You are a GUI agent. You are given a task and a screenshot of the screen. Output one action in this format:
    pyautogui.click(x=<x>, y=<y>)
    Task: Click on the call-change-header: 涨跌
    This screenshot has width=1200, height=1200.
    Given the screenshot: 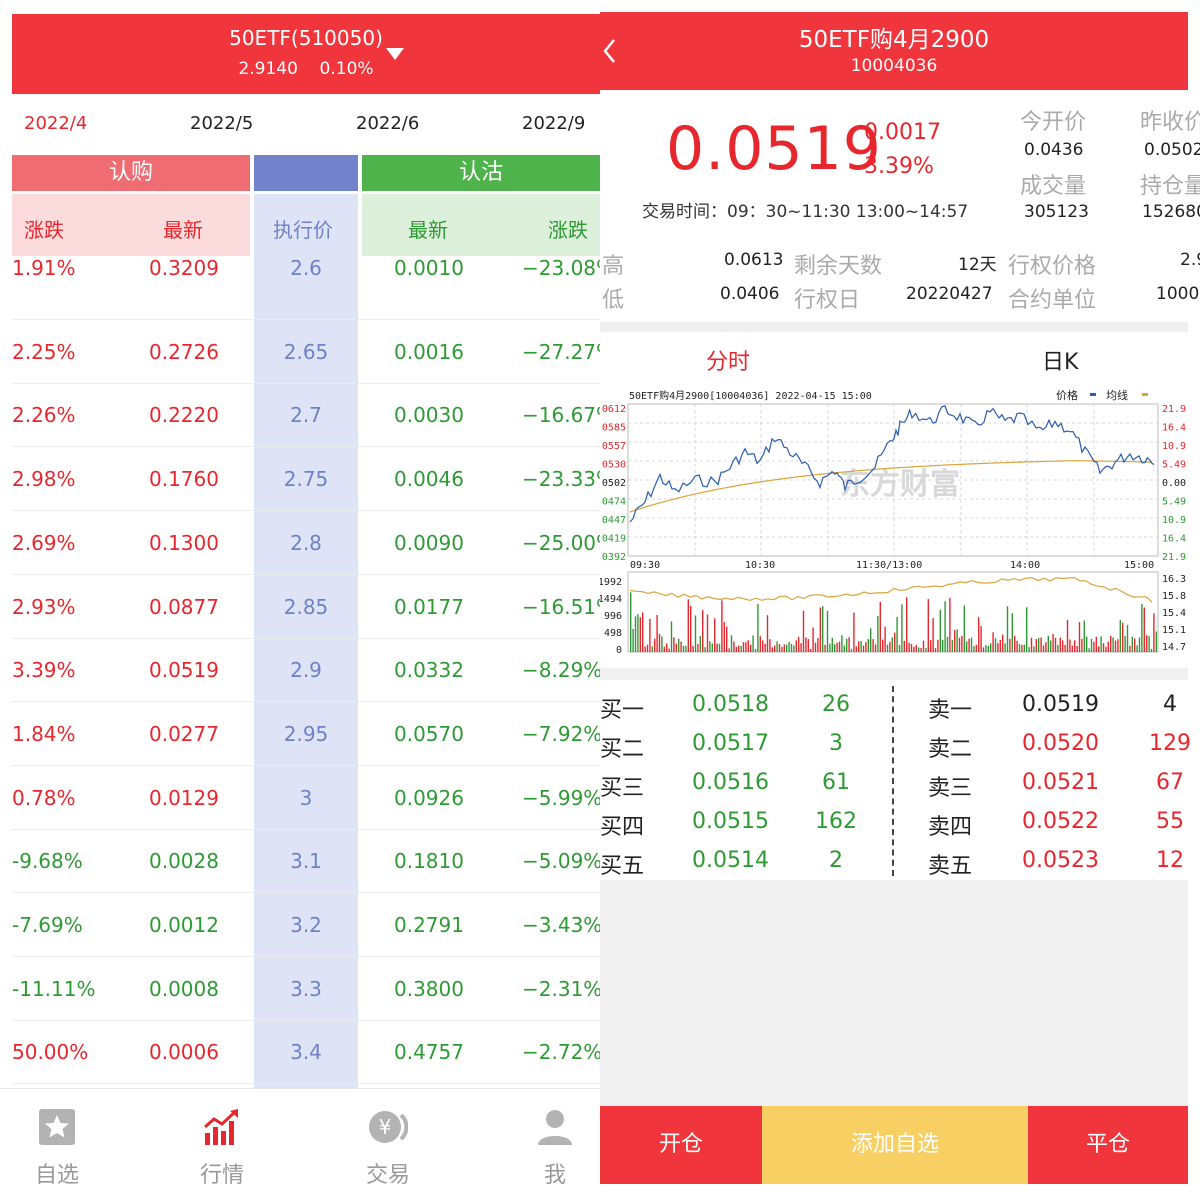 What is the action you would take?
    pyautogui.click(x=44, y=230)
    